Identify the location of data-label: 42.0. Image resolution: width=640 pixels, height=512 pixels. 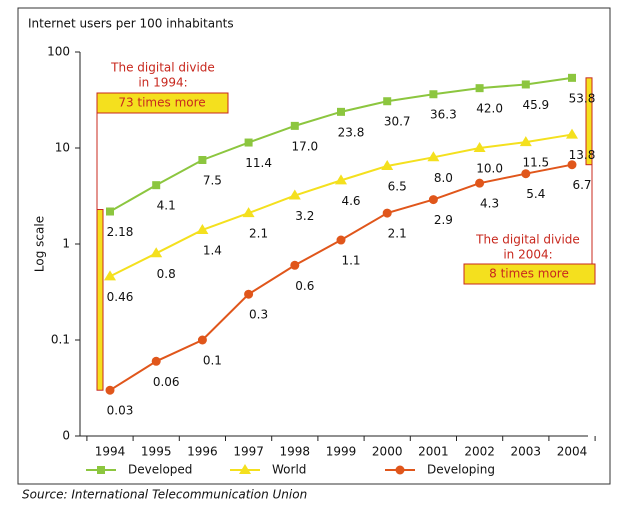
(489, 109).